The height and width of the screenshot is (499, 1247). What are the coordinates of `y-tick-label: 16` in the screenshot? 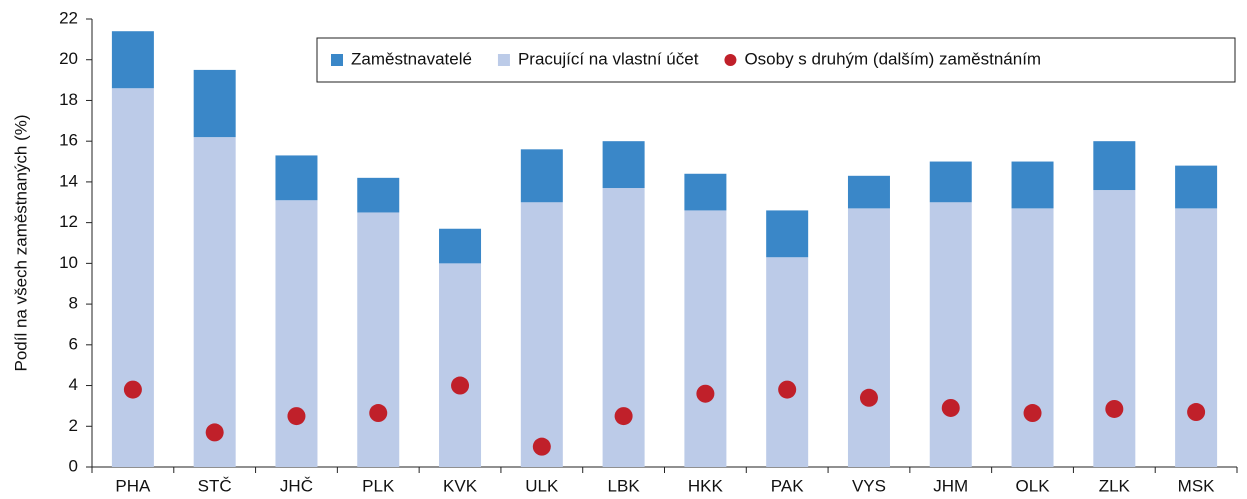 It's located at (68, 140).